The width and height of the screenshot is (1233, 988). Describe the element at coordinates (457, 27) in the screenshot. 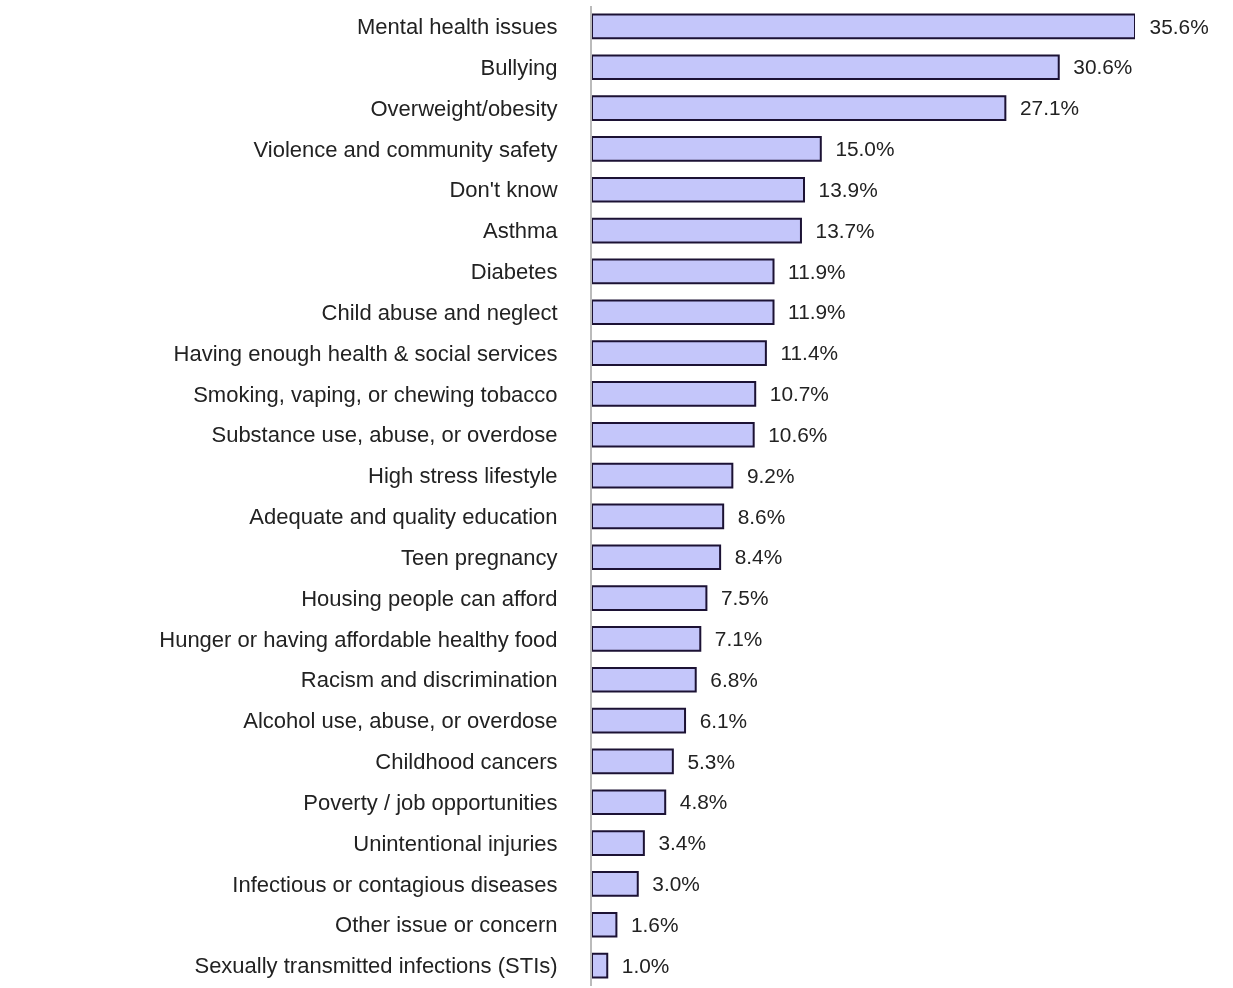

I see `y-tick-label: Mental health issues` at that location.